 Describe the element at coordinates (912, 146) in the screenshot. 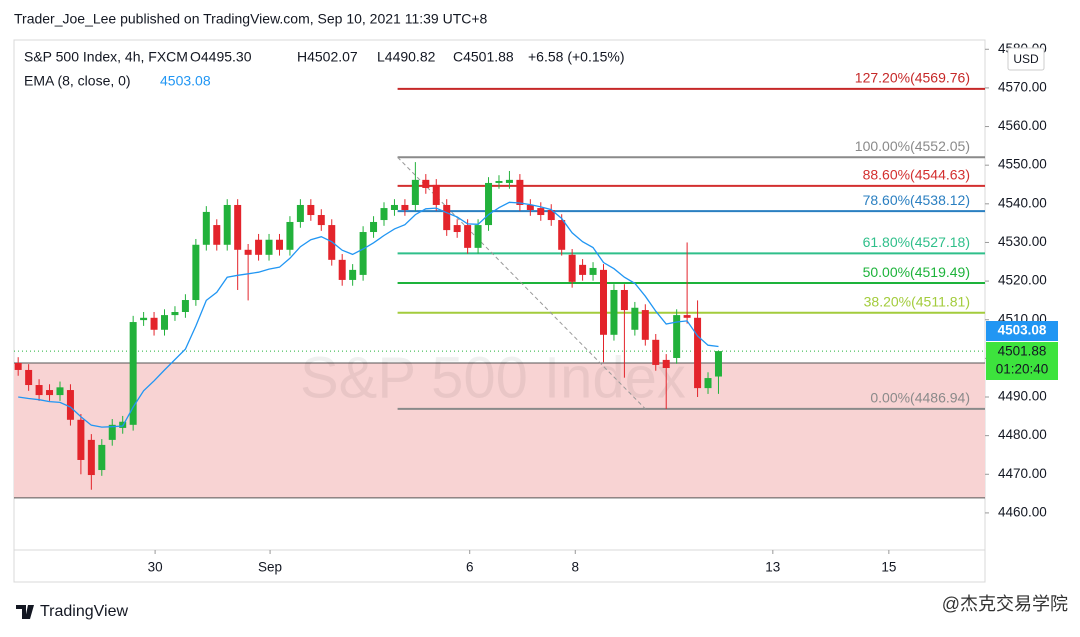

I see `fib-label: 100.00%(4552.05)` at that location.